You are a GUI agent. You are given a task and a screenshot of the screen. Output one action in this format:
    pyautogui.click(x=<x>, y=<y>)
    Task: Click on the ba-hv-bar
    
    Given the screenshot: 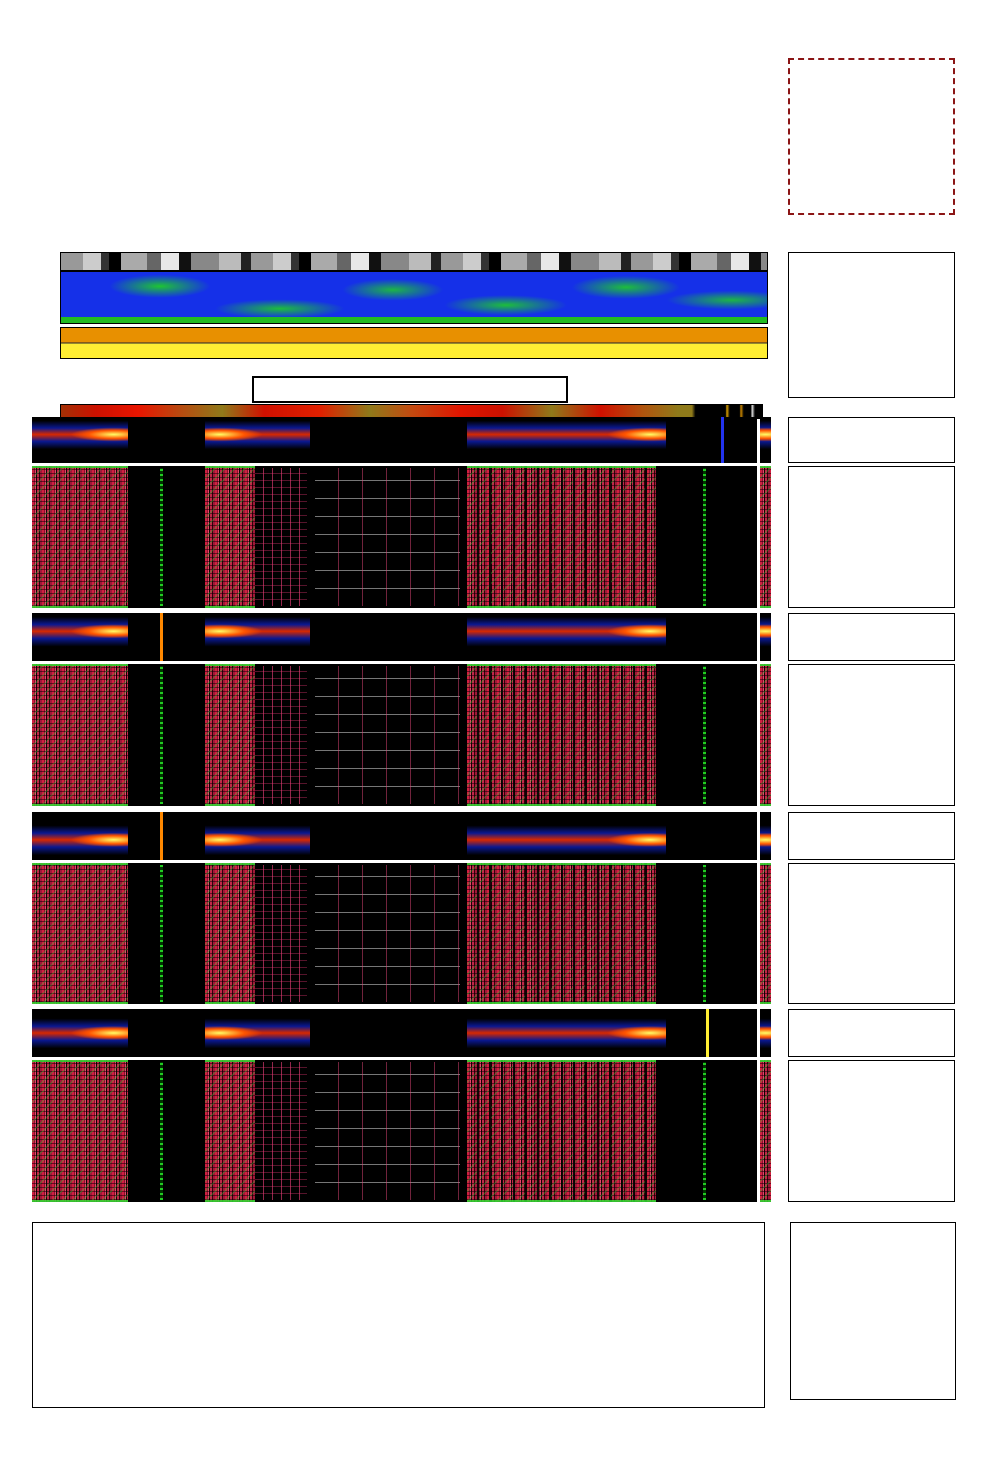 What is the action you would take?
    pyautogui.click(x=414, y=343)
    